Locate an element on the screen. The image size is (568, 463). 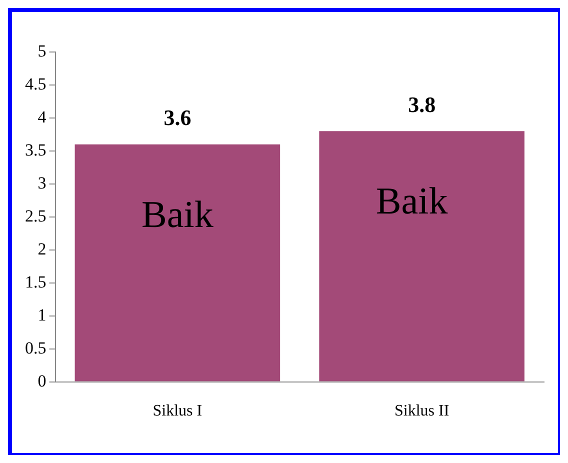
y-tick-label: 4 is located at coordinates (42, 116).